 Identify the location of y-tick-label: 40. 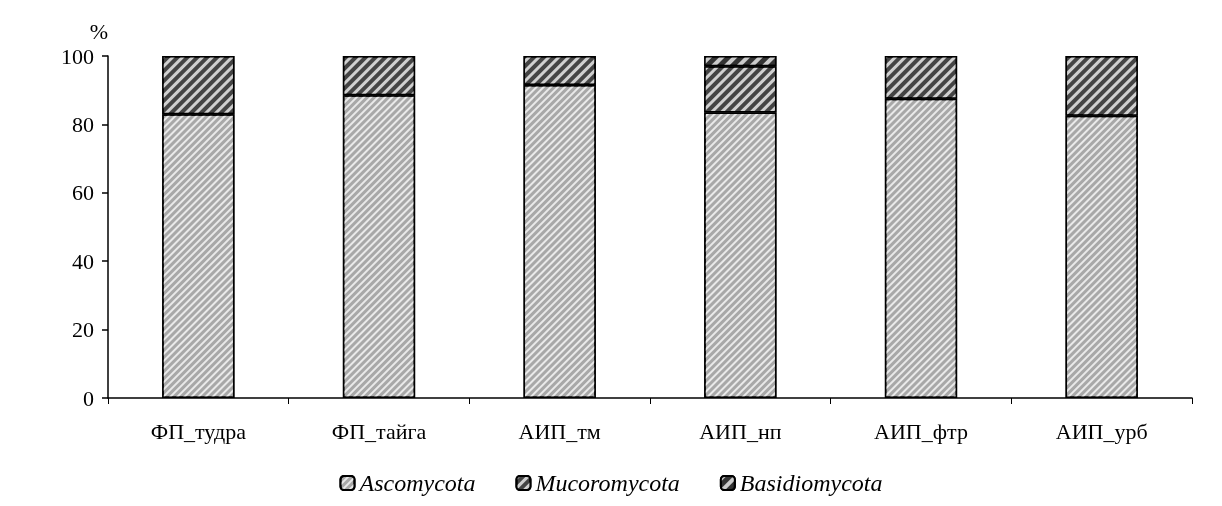
(83, 261).